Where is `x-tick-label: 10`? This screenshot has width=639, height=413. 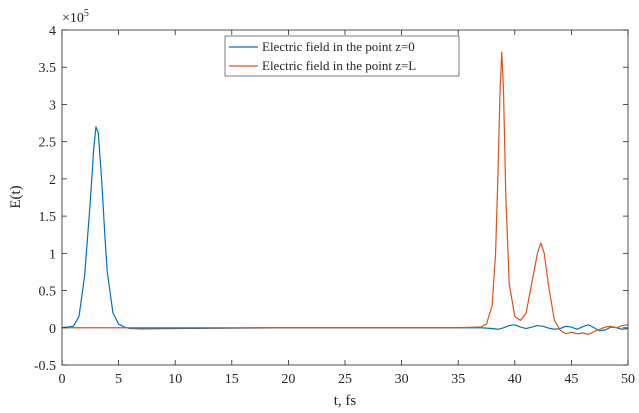
x-tick-label: 10 is located at coordinates (175, 379).